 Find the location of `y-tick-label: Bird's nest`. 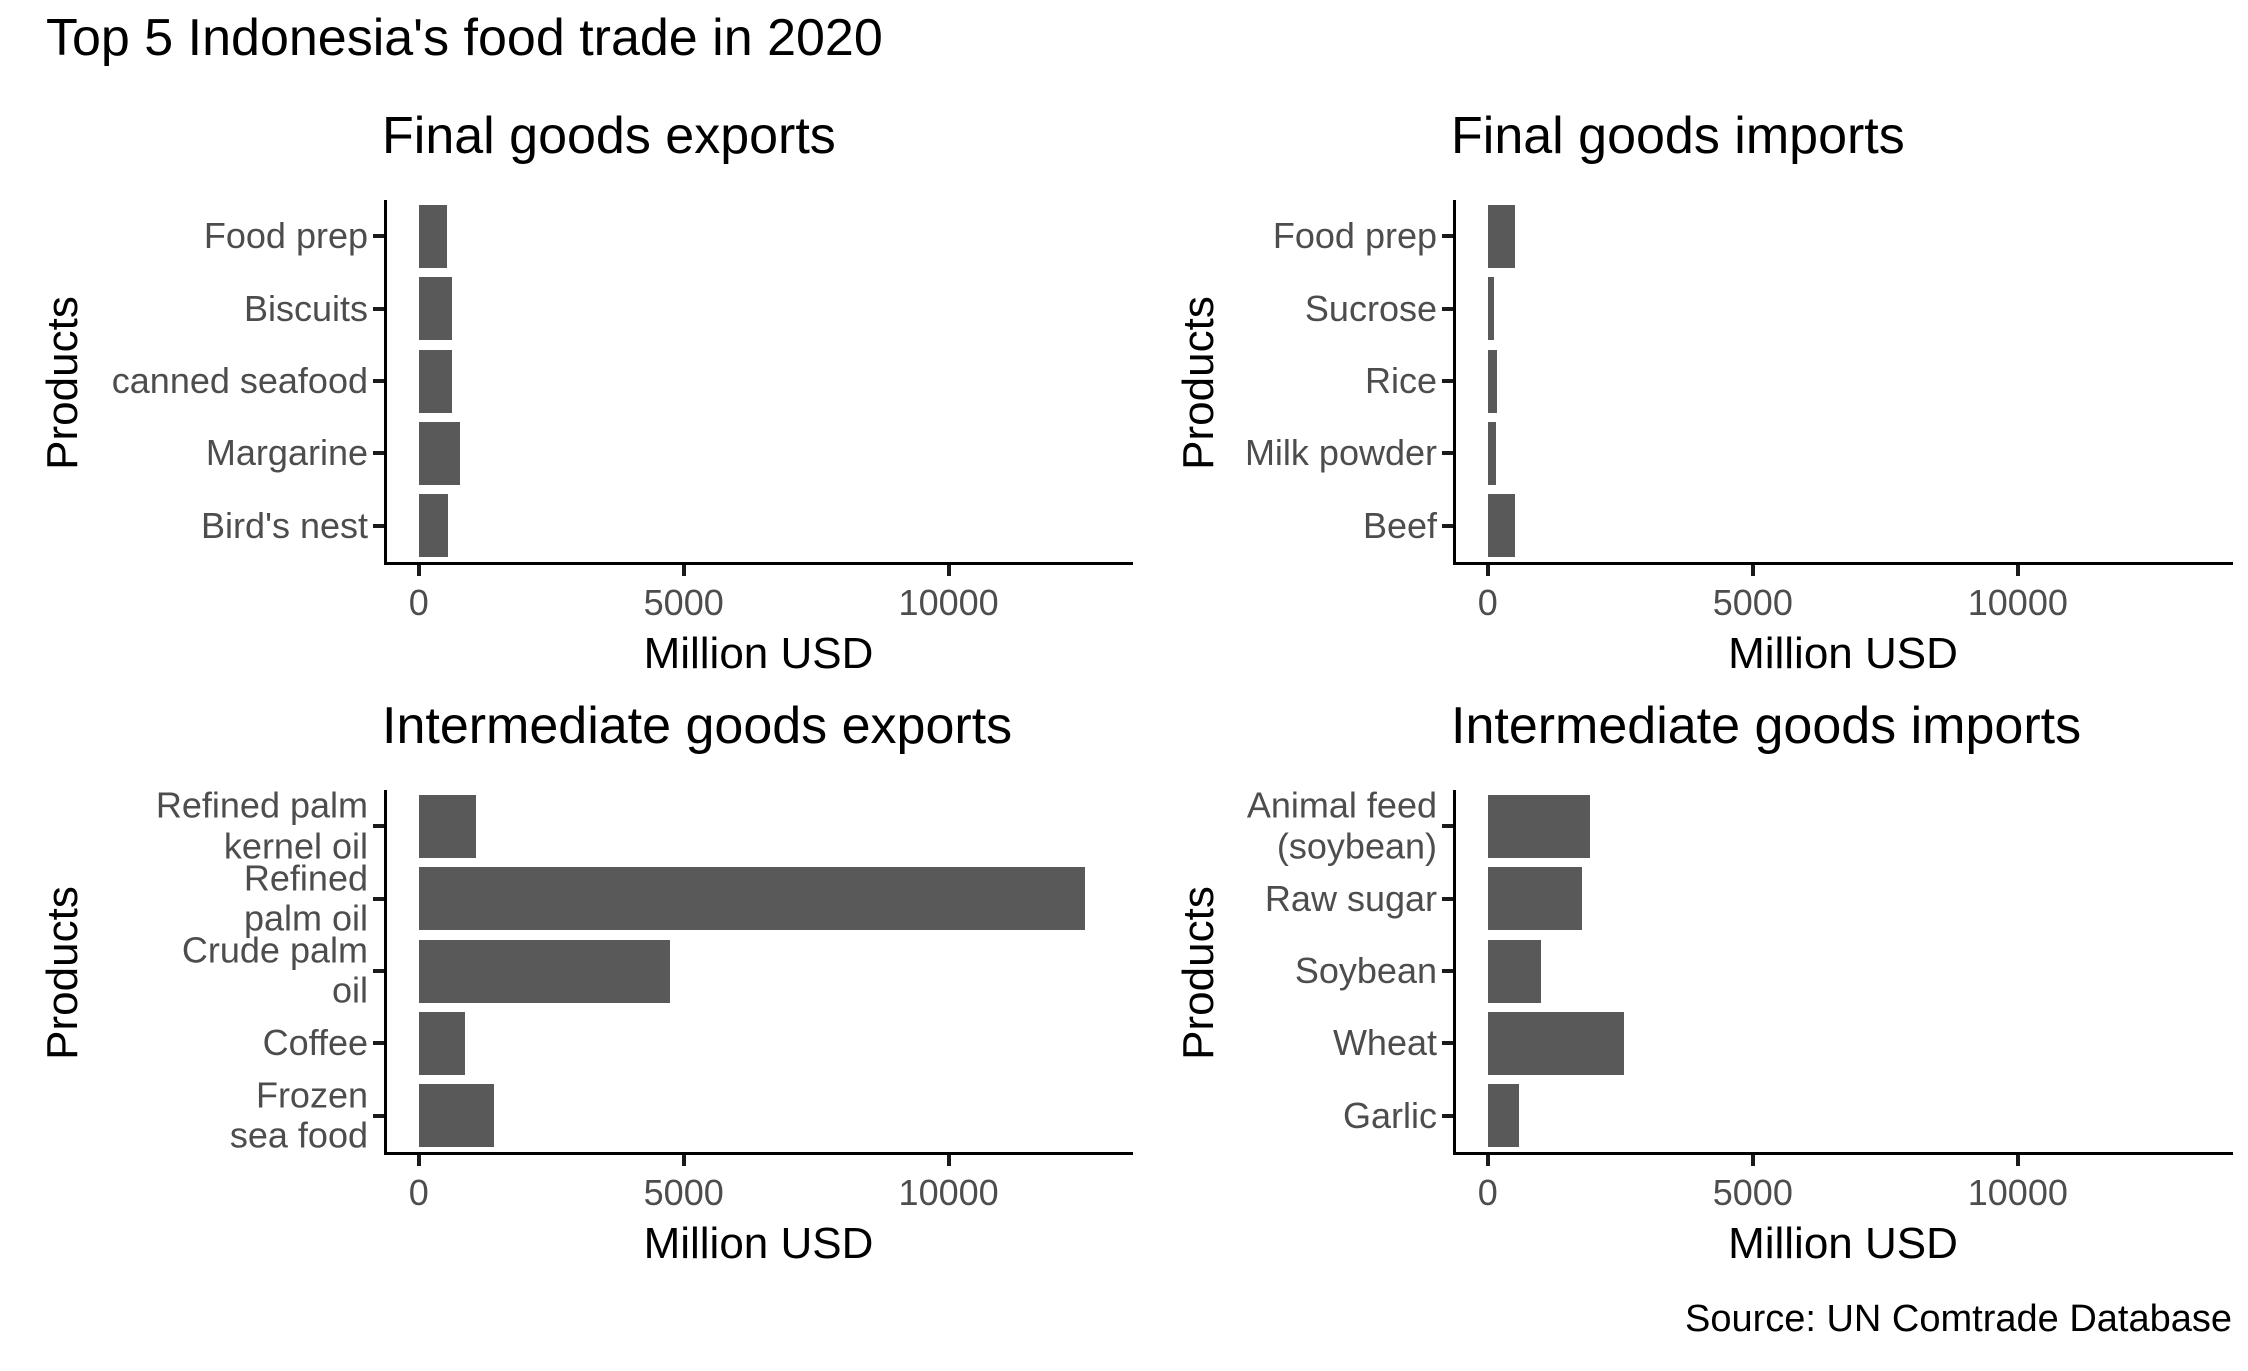

y-tick-label: Bird's nest is located at coordinates (284, 525).